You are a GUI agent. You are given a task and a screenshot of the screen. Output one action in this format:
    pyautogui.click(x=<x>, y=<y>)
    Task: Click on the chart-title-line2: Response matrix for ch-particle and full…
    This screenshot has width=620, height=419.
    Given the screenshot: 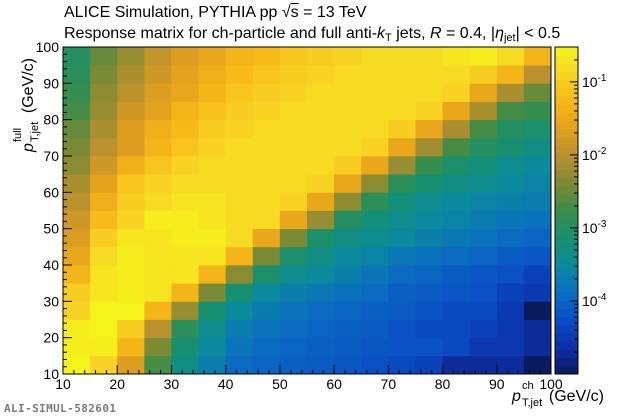 What is the action you would take?
    pyautogui.click(x=312, y=34)
    